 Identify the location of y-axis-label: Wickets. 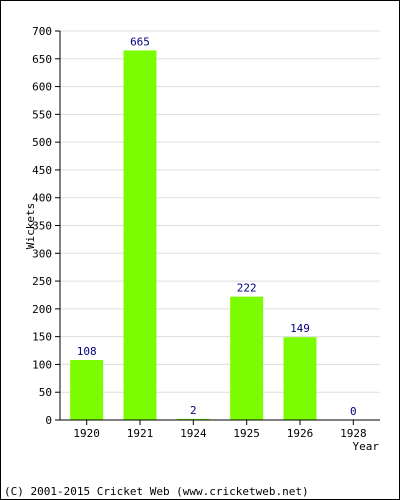
(30, 226).